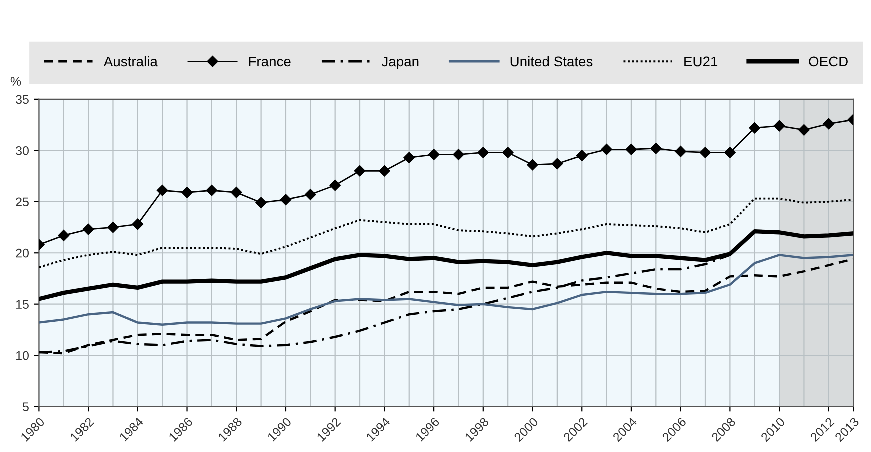 The image size is (871, 452). What do you see at coordinates (22, 99) in the screenshot?
I see `y-tick-label: 35` at bounding box center [22, 99].